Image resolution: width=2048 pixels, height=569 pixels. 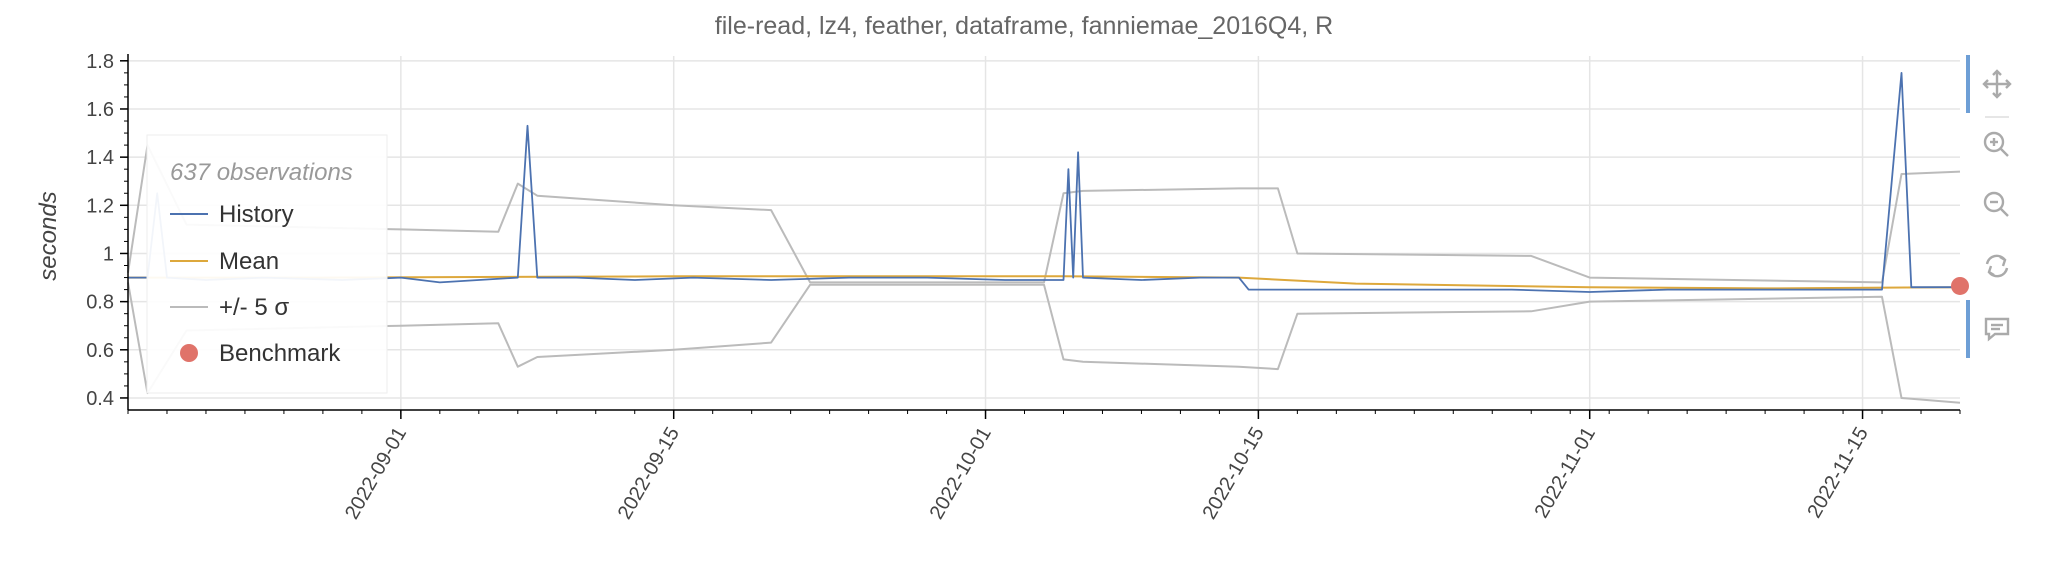 What do you see at coordinates (1960, 285) in the screenshot?
I see `benchmark-point` at bounding box center [1960, 285].